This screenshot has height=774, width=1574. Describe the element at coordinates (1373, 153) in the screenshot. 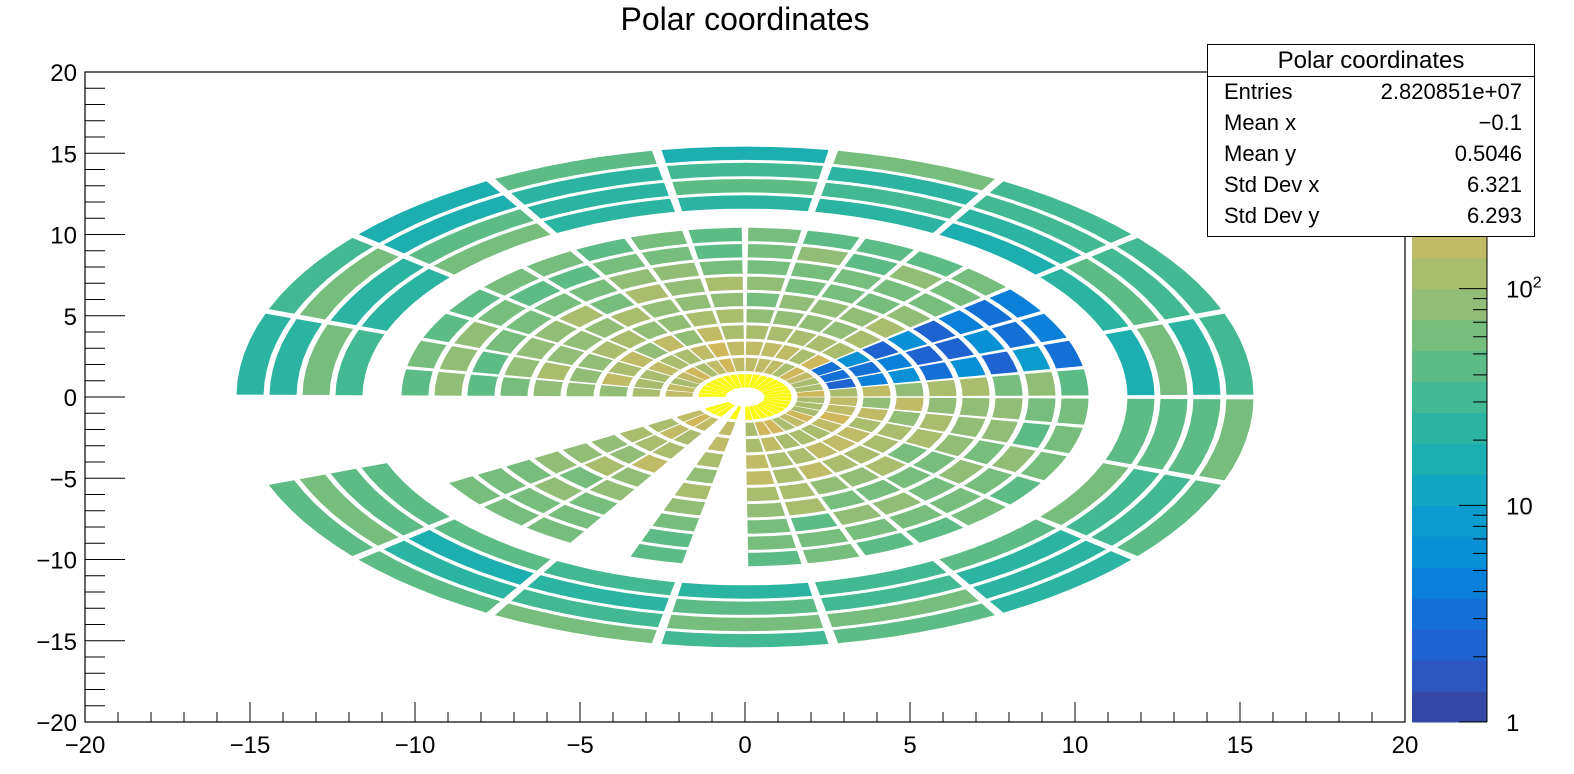

I see `stats-row-mean-y: Mean y 0.5046` at that location.